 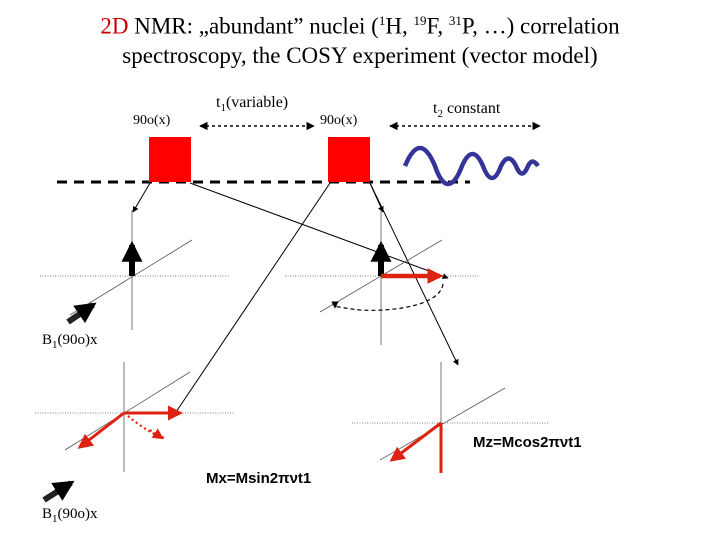 I want to click on b1-arrow-upper, so click(x=81, y=313).